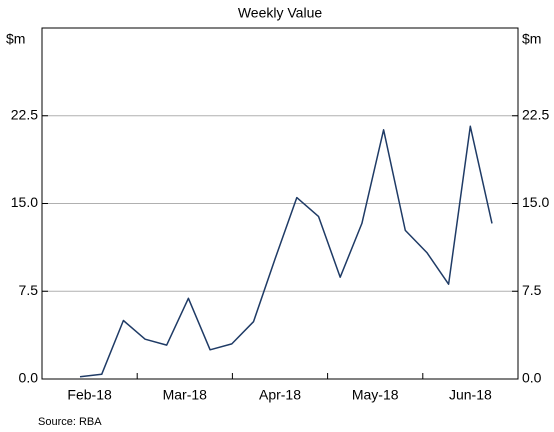 The height and width of the screenshot is (432, 554). What do you see at coordinates (15, 39) in the screenshot?
I see `y-axis-label: $m` at bounding box center [15, 39].